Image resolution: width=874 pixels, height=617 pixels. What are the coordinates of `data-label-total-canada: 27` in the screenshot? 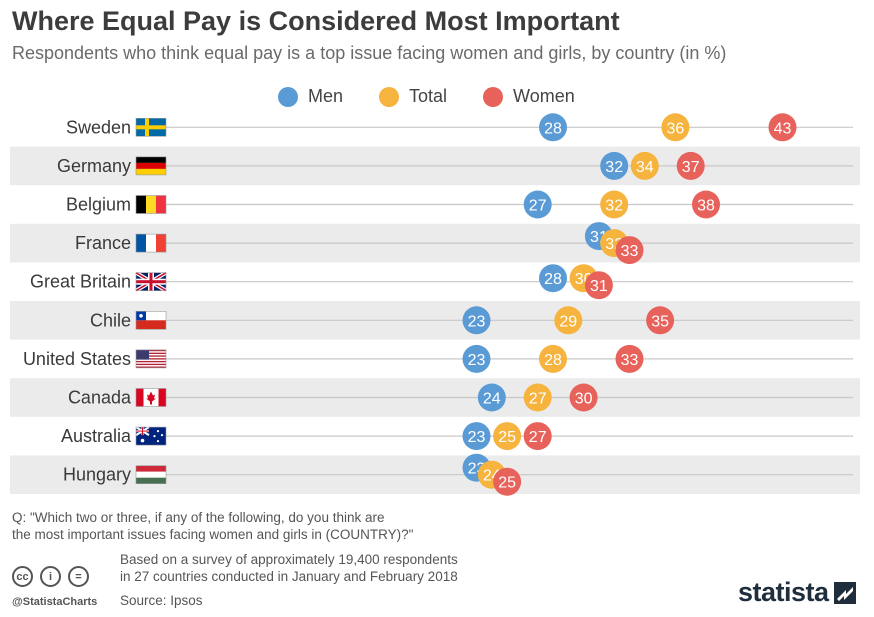 It's located at (538, 399).